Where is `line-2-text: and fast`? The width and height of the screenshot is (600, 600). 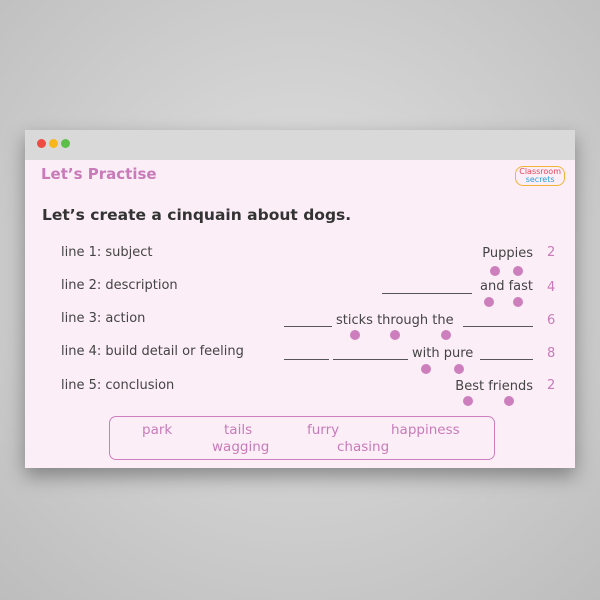
line-2-text: and fast is located at coordinates (506, 286).